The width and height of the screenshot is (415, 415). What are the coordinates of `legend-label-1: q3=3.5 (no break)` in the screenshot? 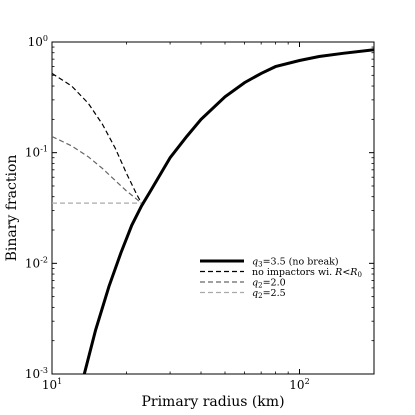 It's located at (295, 263).